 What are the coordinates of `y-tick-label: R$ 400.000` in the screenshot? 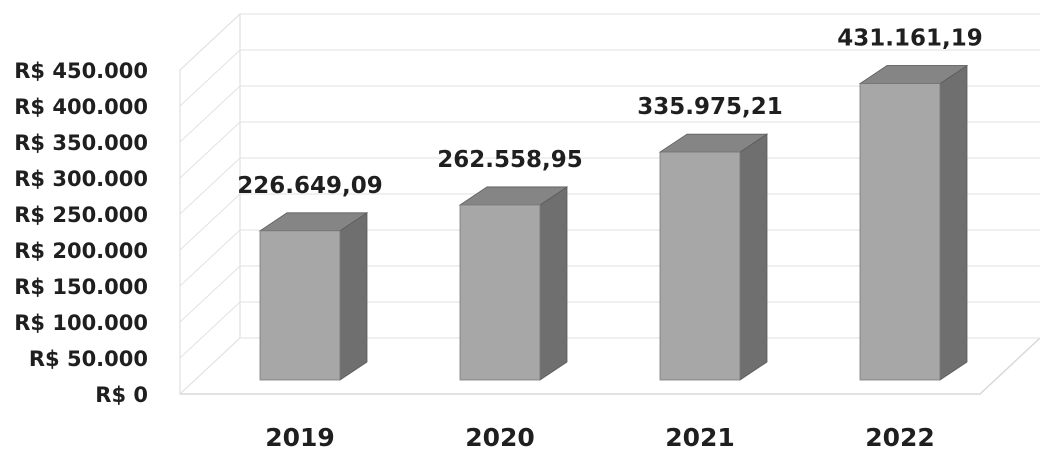 It's located at (81, 107).